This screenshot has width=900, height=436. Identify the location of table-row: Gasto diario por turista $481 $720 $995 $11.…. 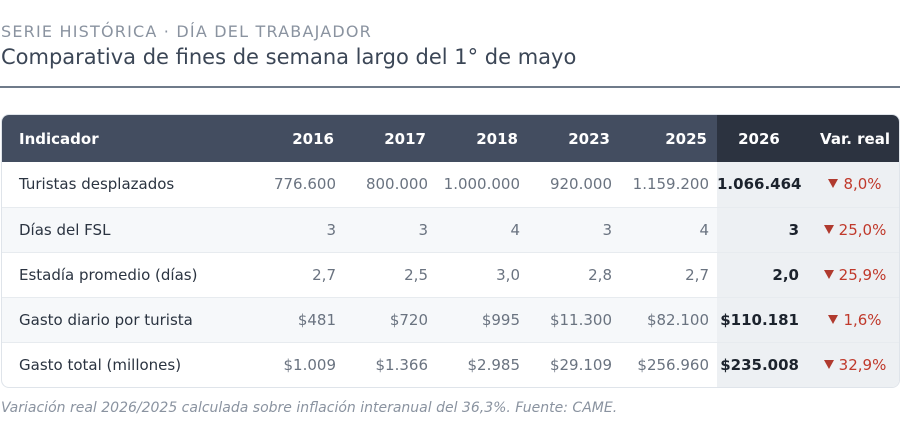
(450, 319).